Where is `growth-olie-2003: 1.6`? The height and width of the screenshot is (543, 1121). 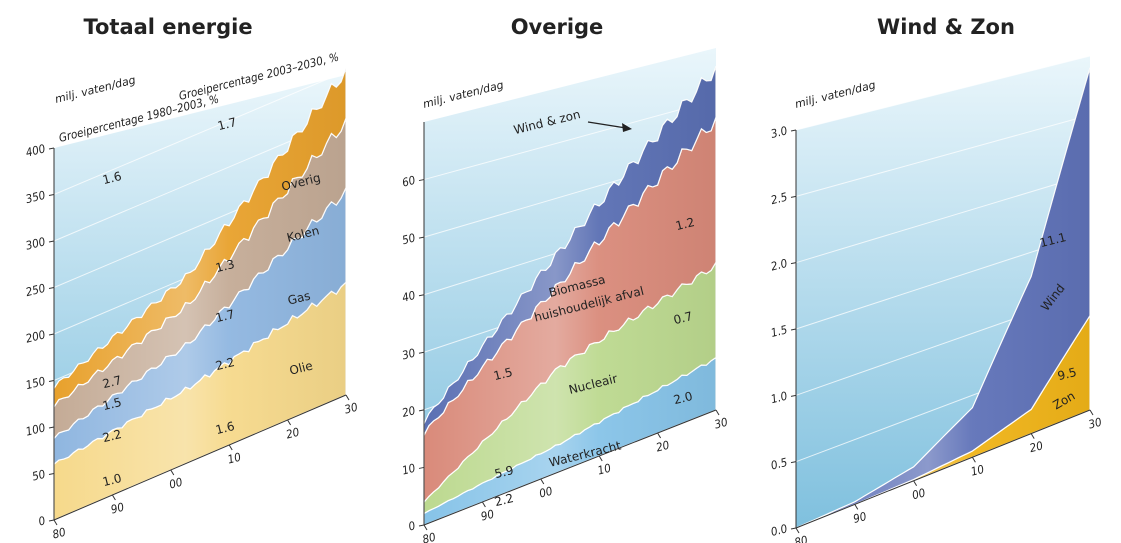 growth-olie-2003: 1.6 is located at coordinates (225, 428).